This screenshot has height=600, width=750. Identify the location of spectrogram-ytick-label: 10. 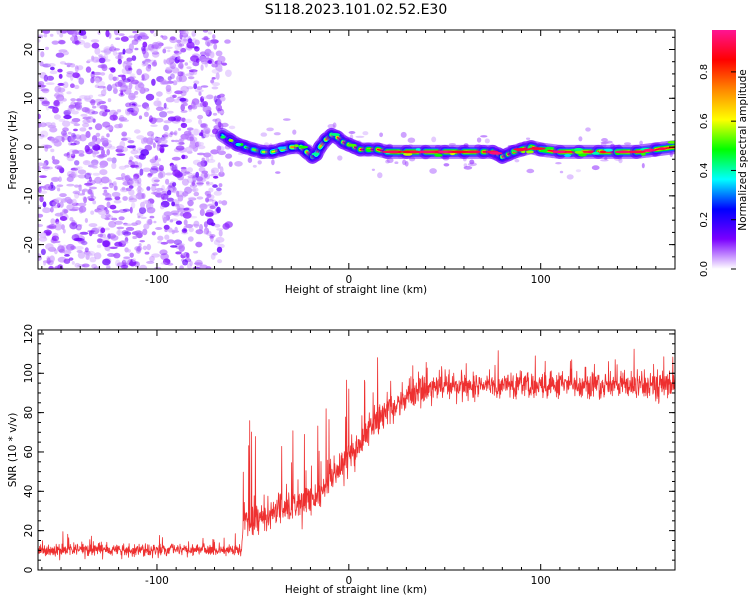
(29, 98).